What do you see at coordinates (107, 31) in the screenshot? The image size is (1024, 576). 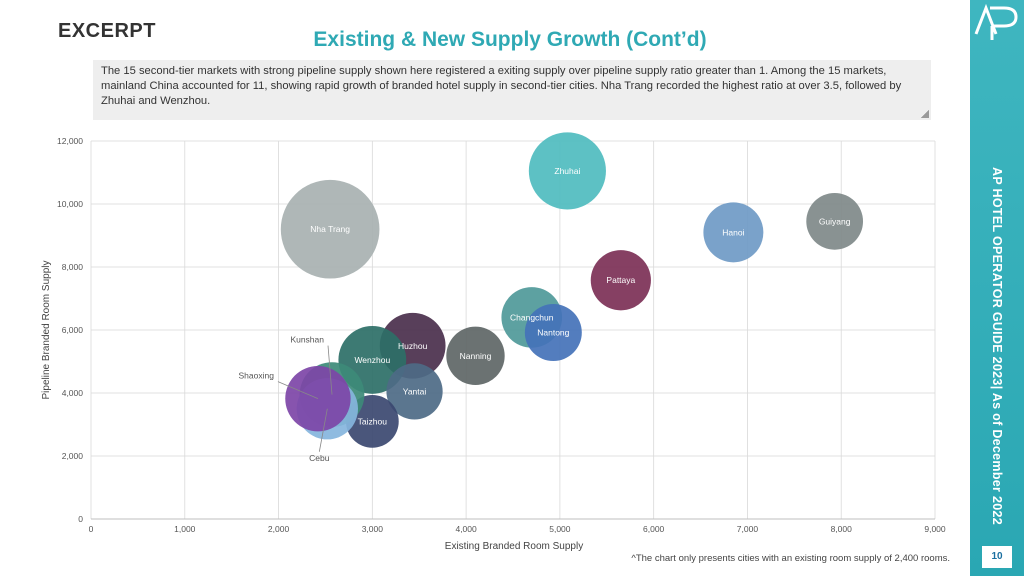 I see `excerpt-label: EXCERPT` at bounding box center [107, 31].